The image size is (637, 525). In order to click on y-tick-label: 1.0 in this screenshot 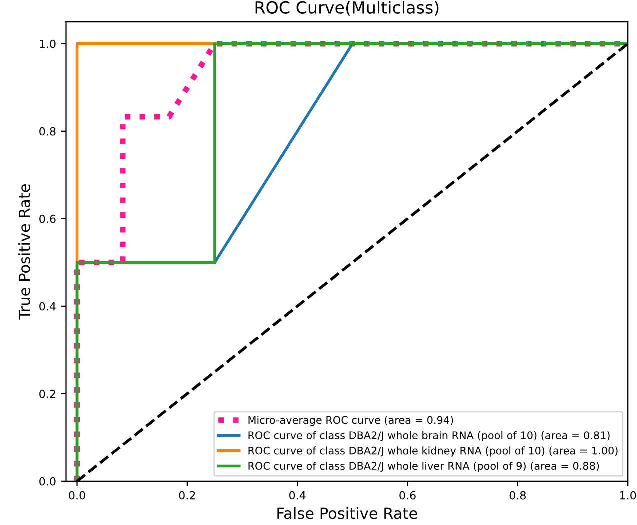, I will do `click(48, 44)`.